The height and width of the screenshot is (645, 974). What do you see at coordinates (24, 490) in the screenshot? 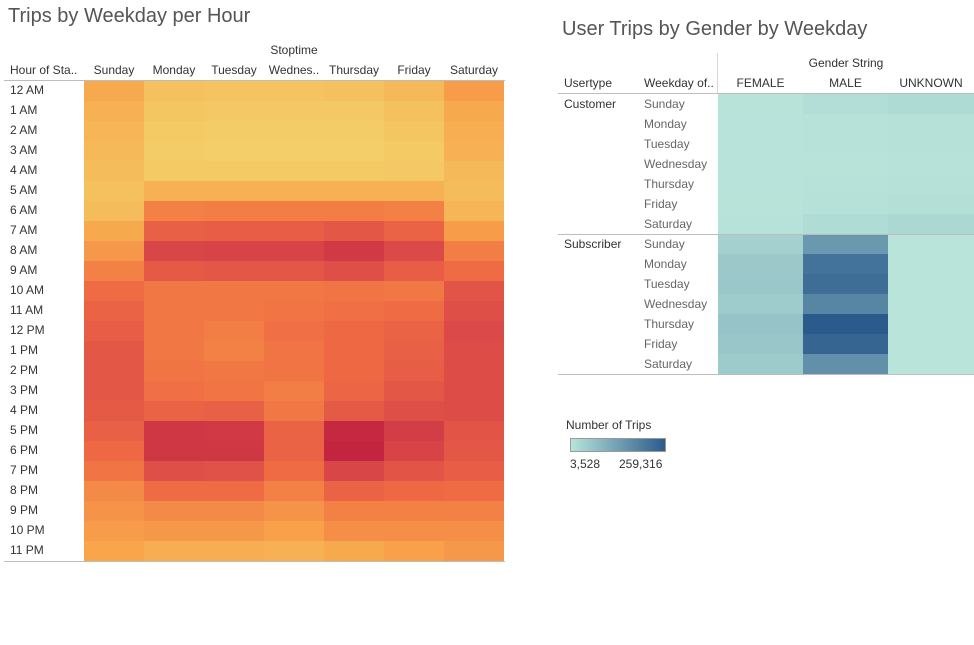
I see `row-label: 8 PM` at bounding box center [24, 490].